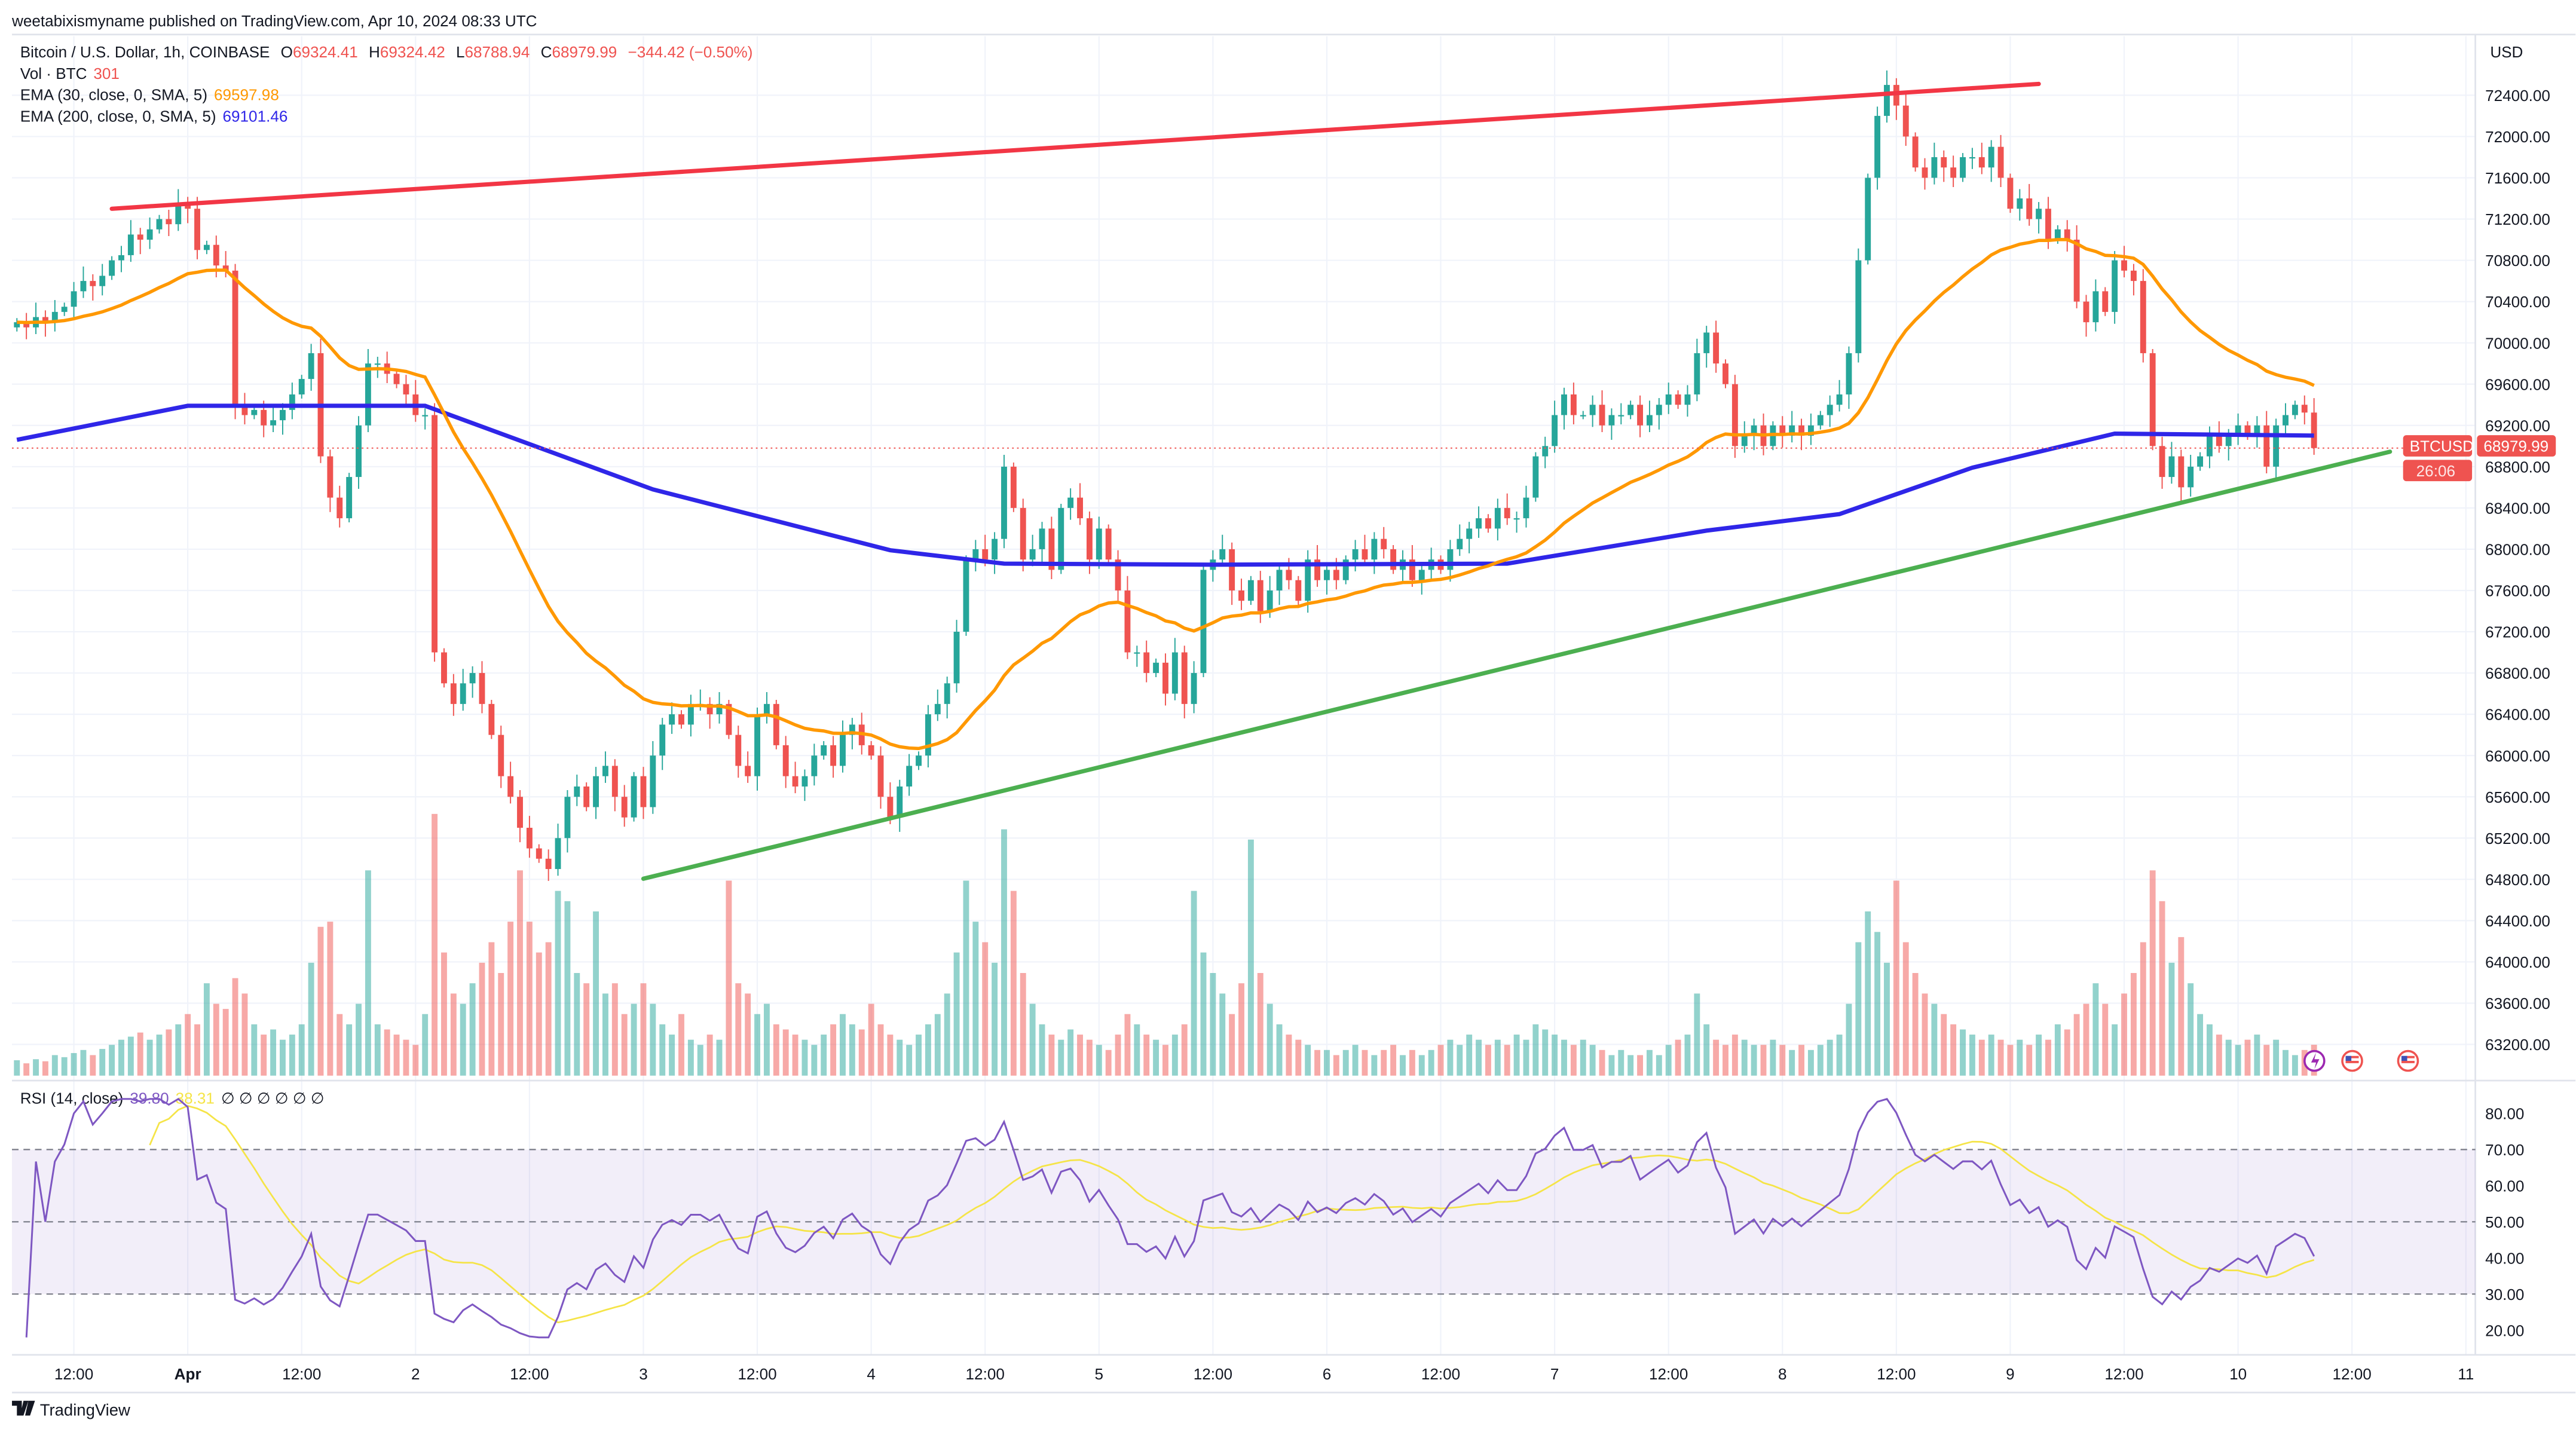 This screenshot has width=2576, height=1432. What do you see at coordinates (1075, 146) in the screenshot?
I see `resistance-trendline` at bounding box center [1075, 146].